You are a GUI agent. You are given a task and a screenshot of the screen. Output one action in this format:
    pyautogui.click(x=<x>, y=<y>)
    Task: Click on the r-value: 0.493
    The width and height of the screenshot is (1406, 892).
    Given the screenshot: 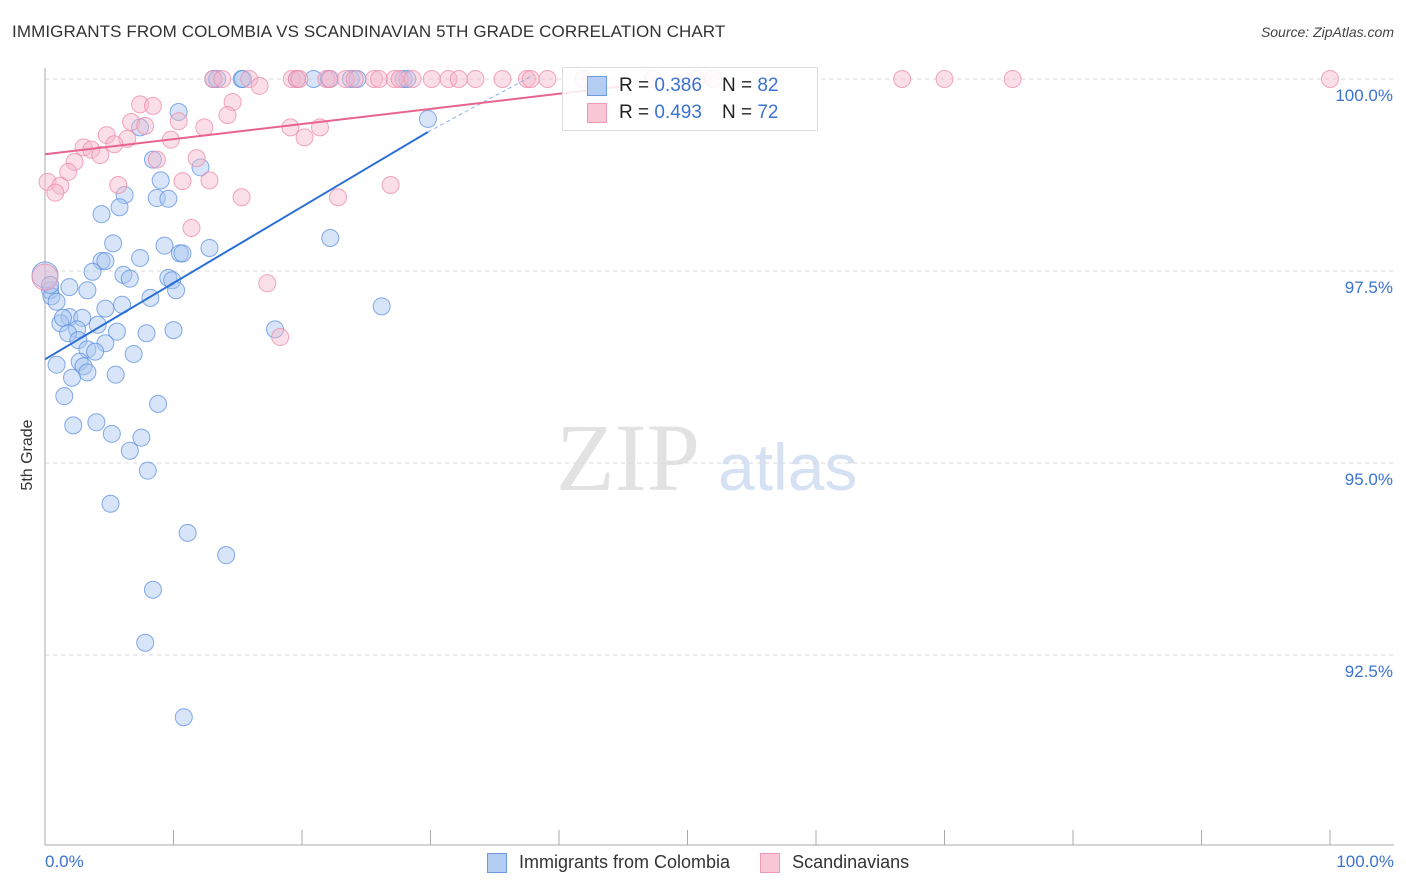 What is the action you would take?
    pyautogui.click(x=678, y=112)
    